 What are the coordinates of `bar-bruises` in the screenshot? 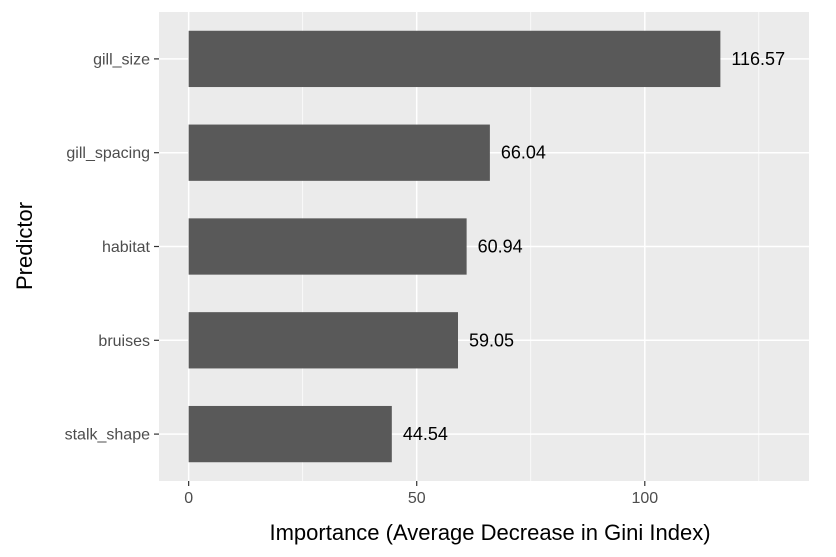 It's located at (323, 340).